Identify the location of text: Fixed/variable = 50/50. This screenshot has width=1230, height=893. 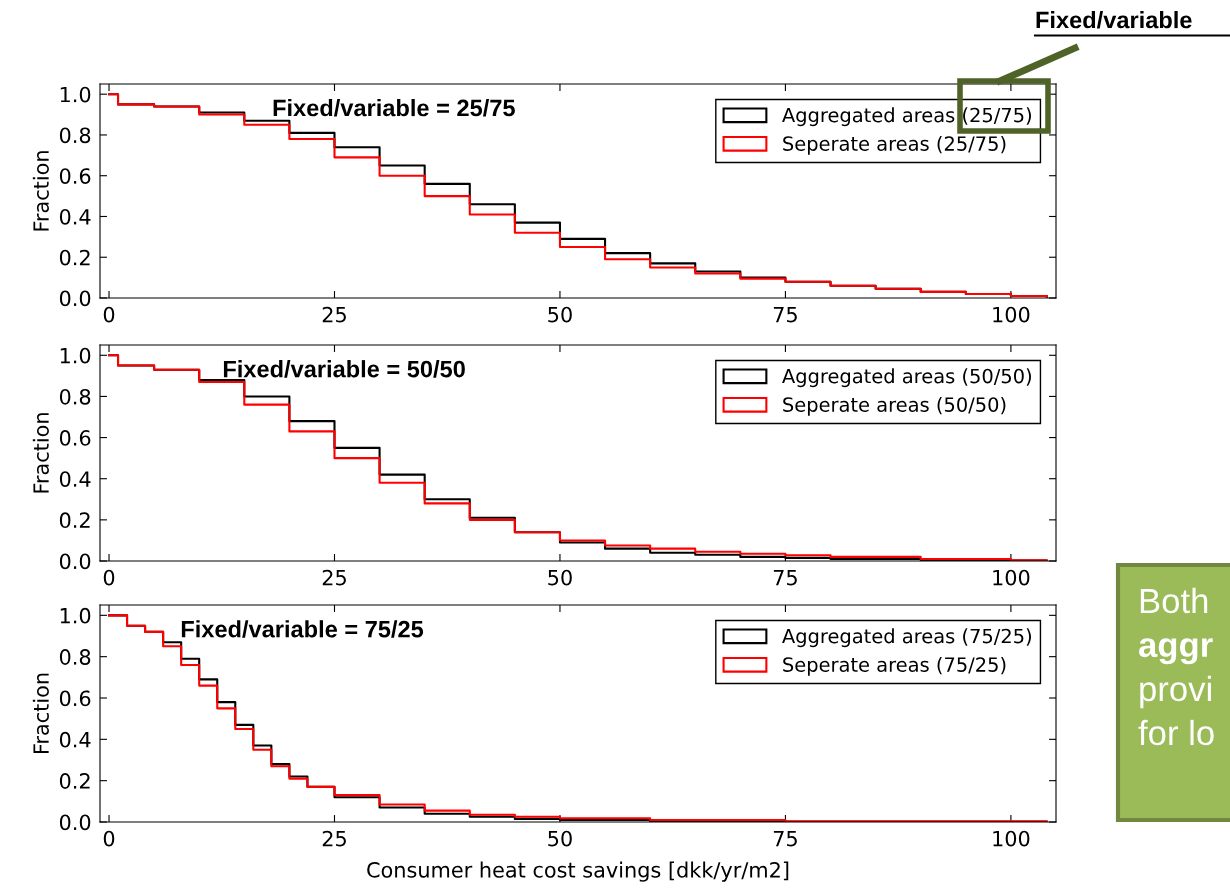
(344, 369).